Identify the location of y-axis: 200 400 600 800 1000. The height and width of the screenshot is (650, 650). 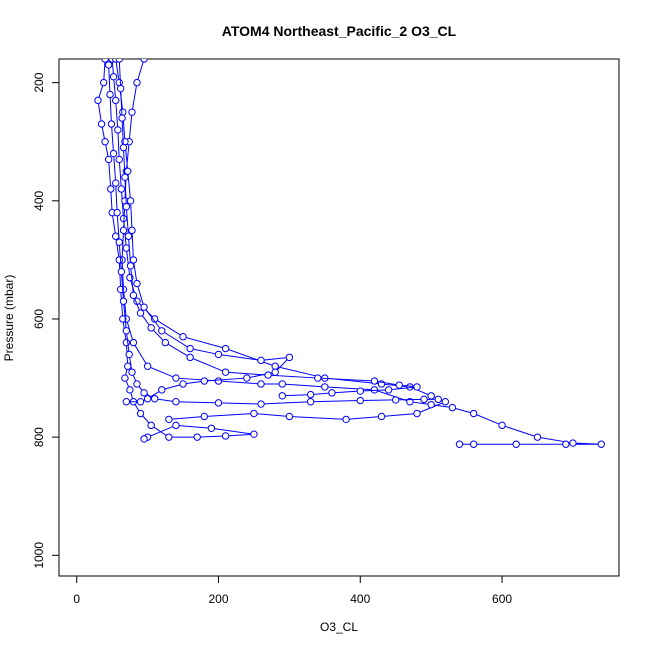
(45, 320).